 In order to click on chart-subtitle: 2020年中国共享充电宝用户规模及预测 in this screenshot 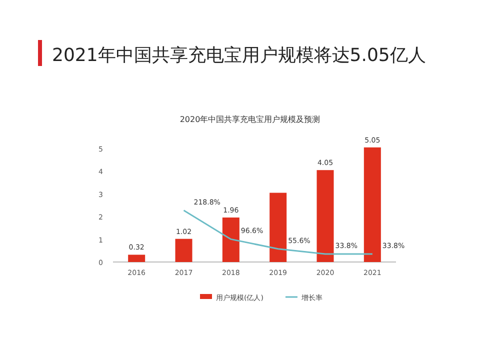, I will do `click(250, 119)`.